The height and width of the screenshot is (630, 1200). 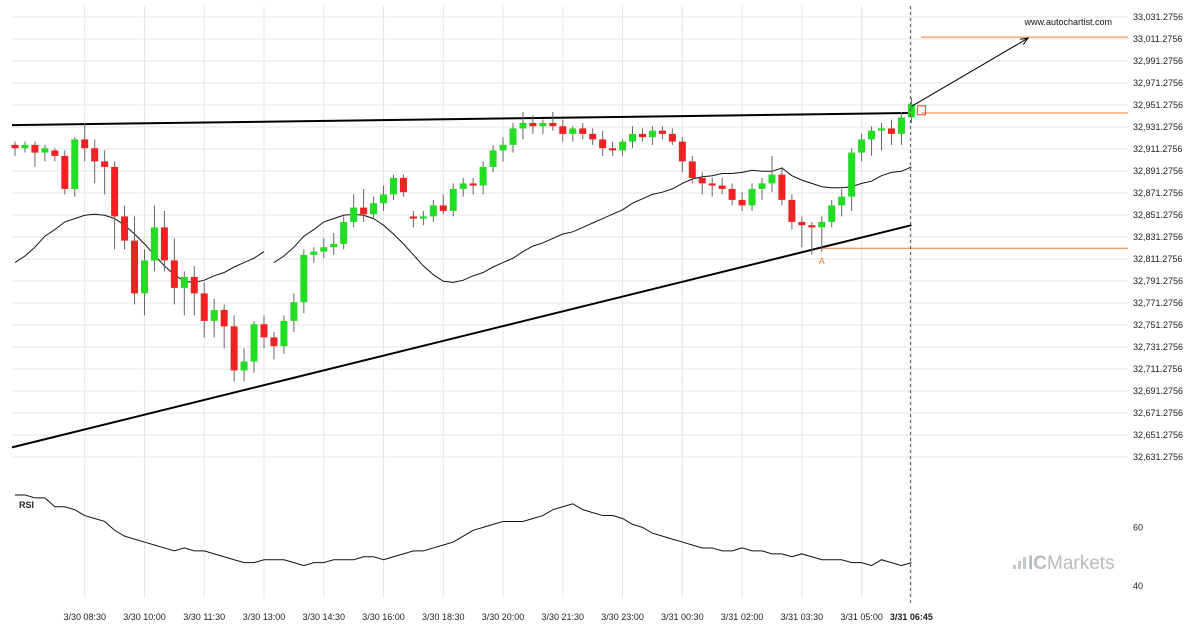 I want to click on y-tick-label: 32,831.2756, so click(x=1158, y=237).